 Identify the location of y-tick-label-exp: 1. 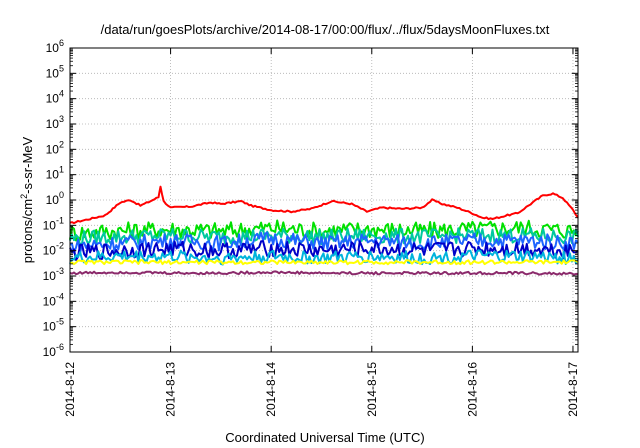
(61, 170).